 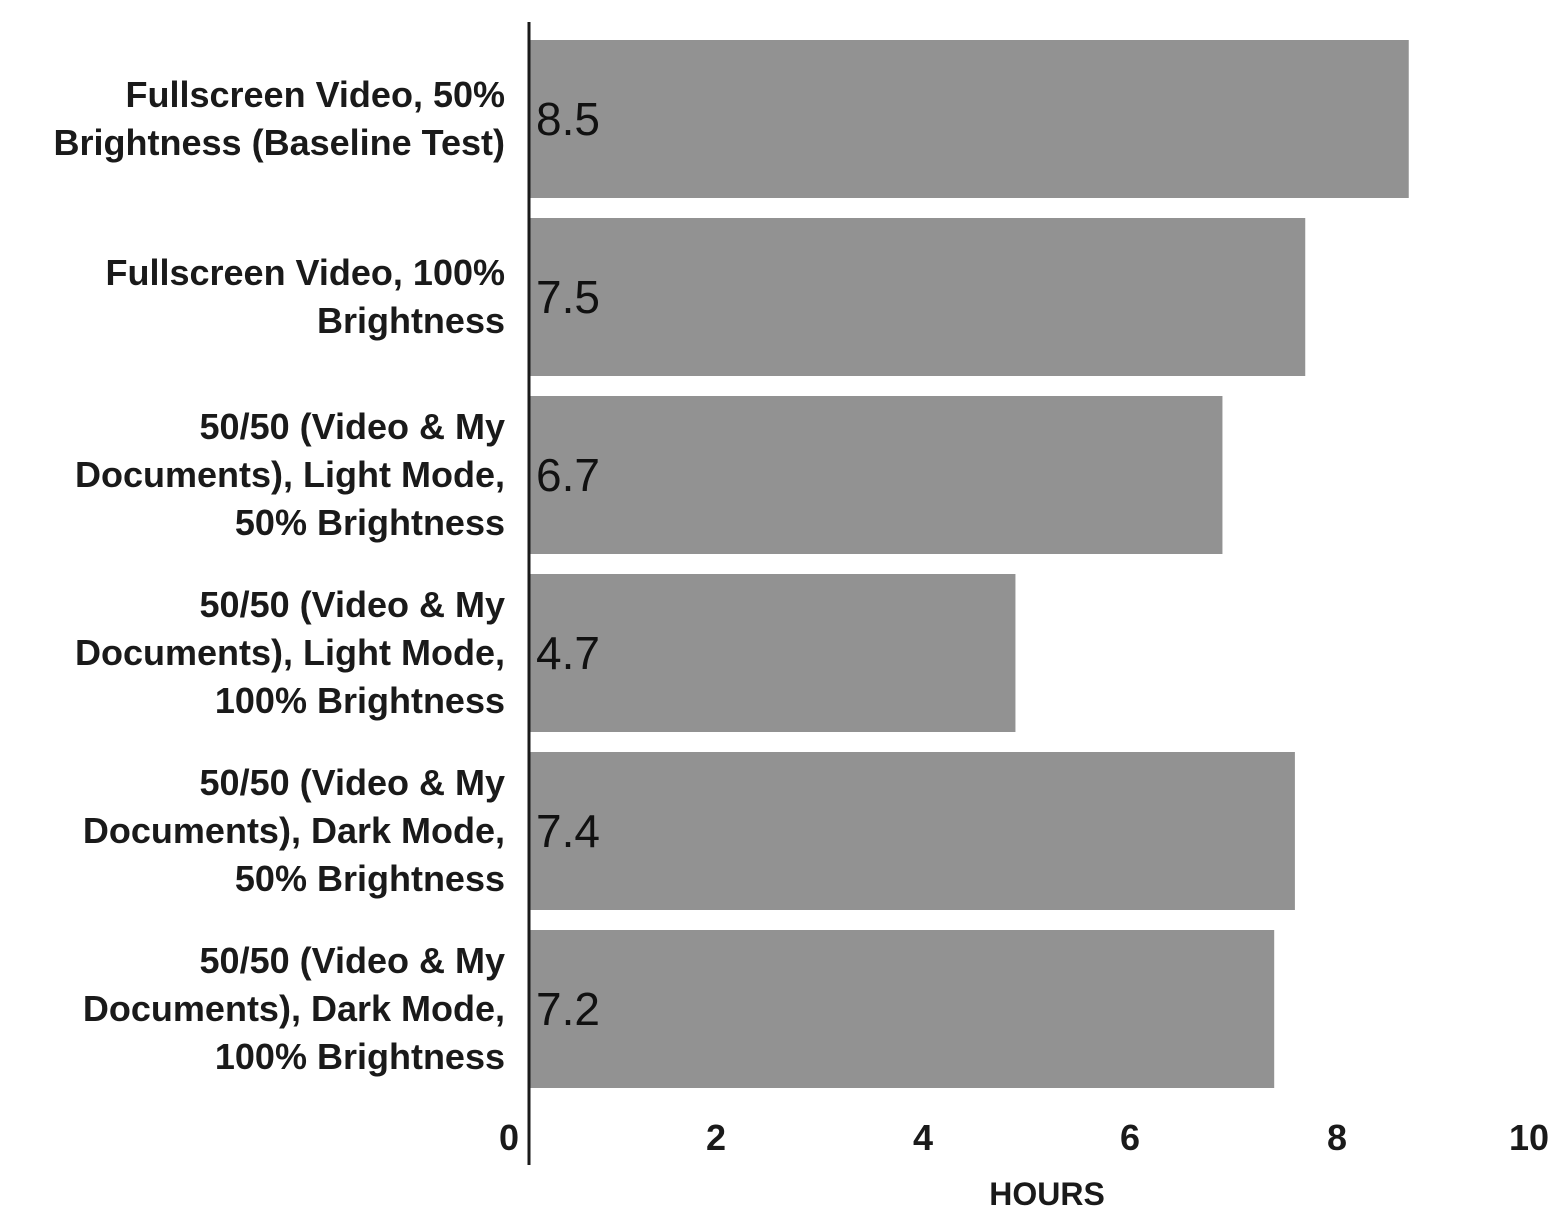 I want to click on x-axis-ticks: 0 2 4 6 8 10, so click(x=1024, y=1137).